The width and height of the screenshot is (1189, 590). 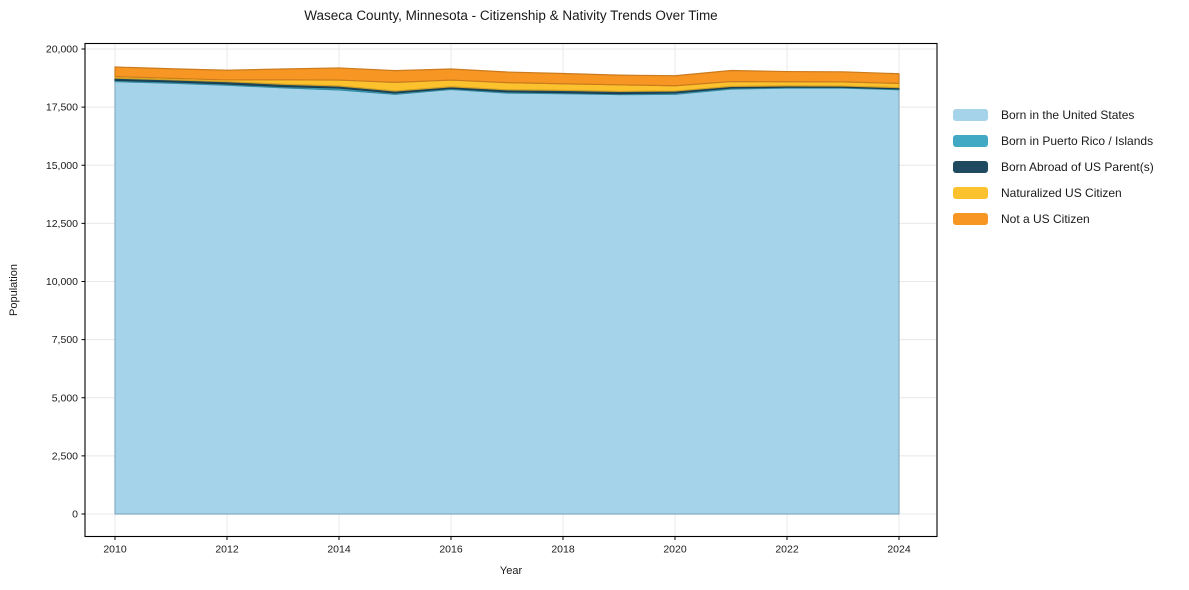 I want to click on y-tick-label: 7,500, so click(x=65, y=340).